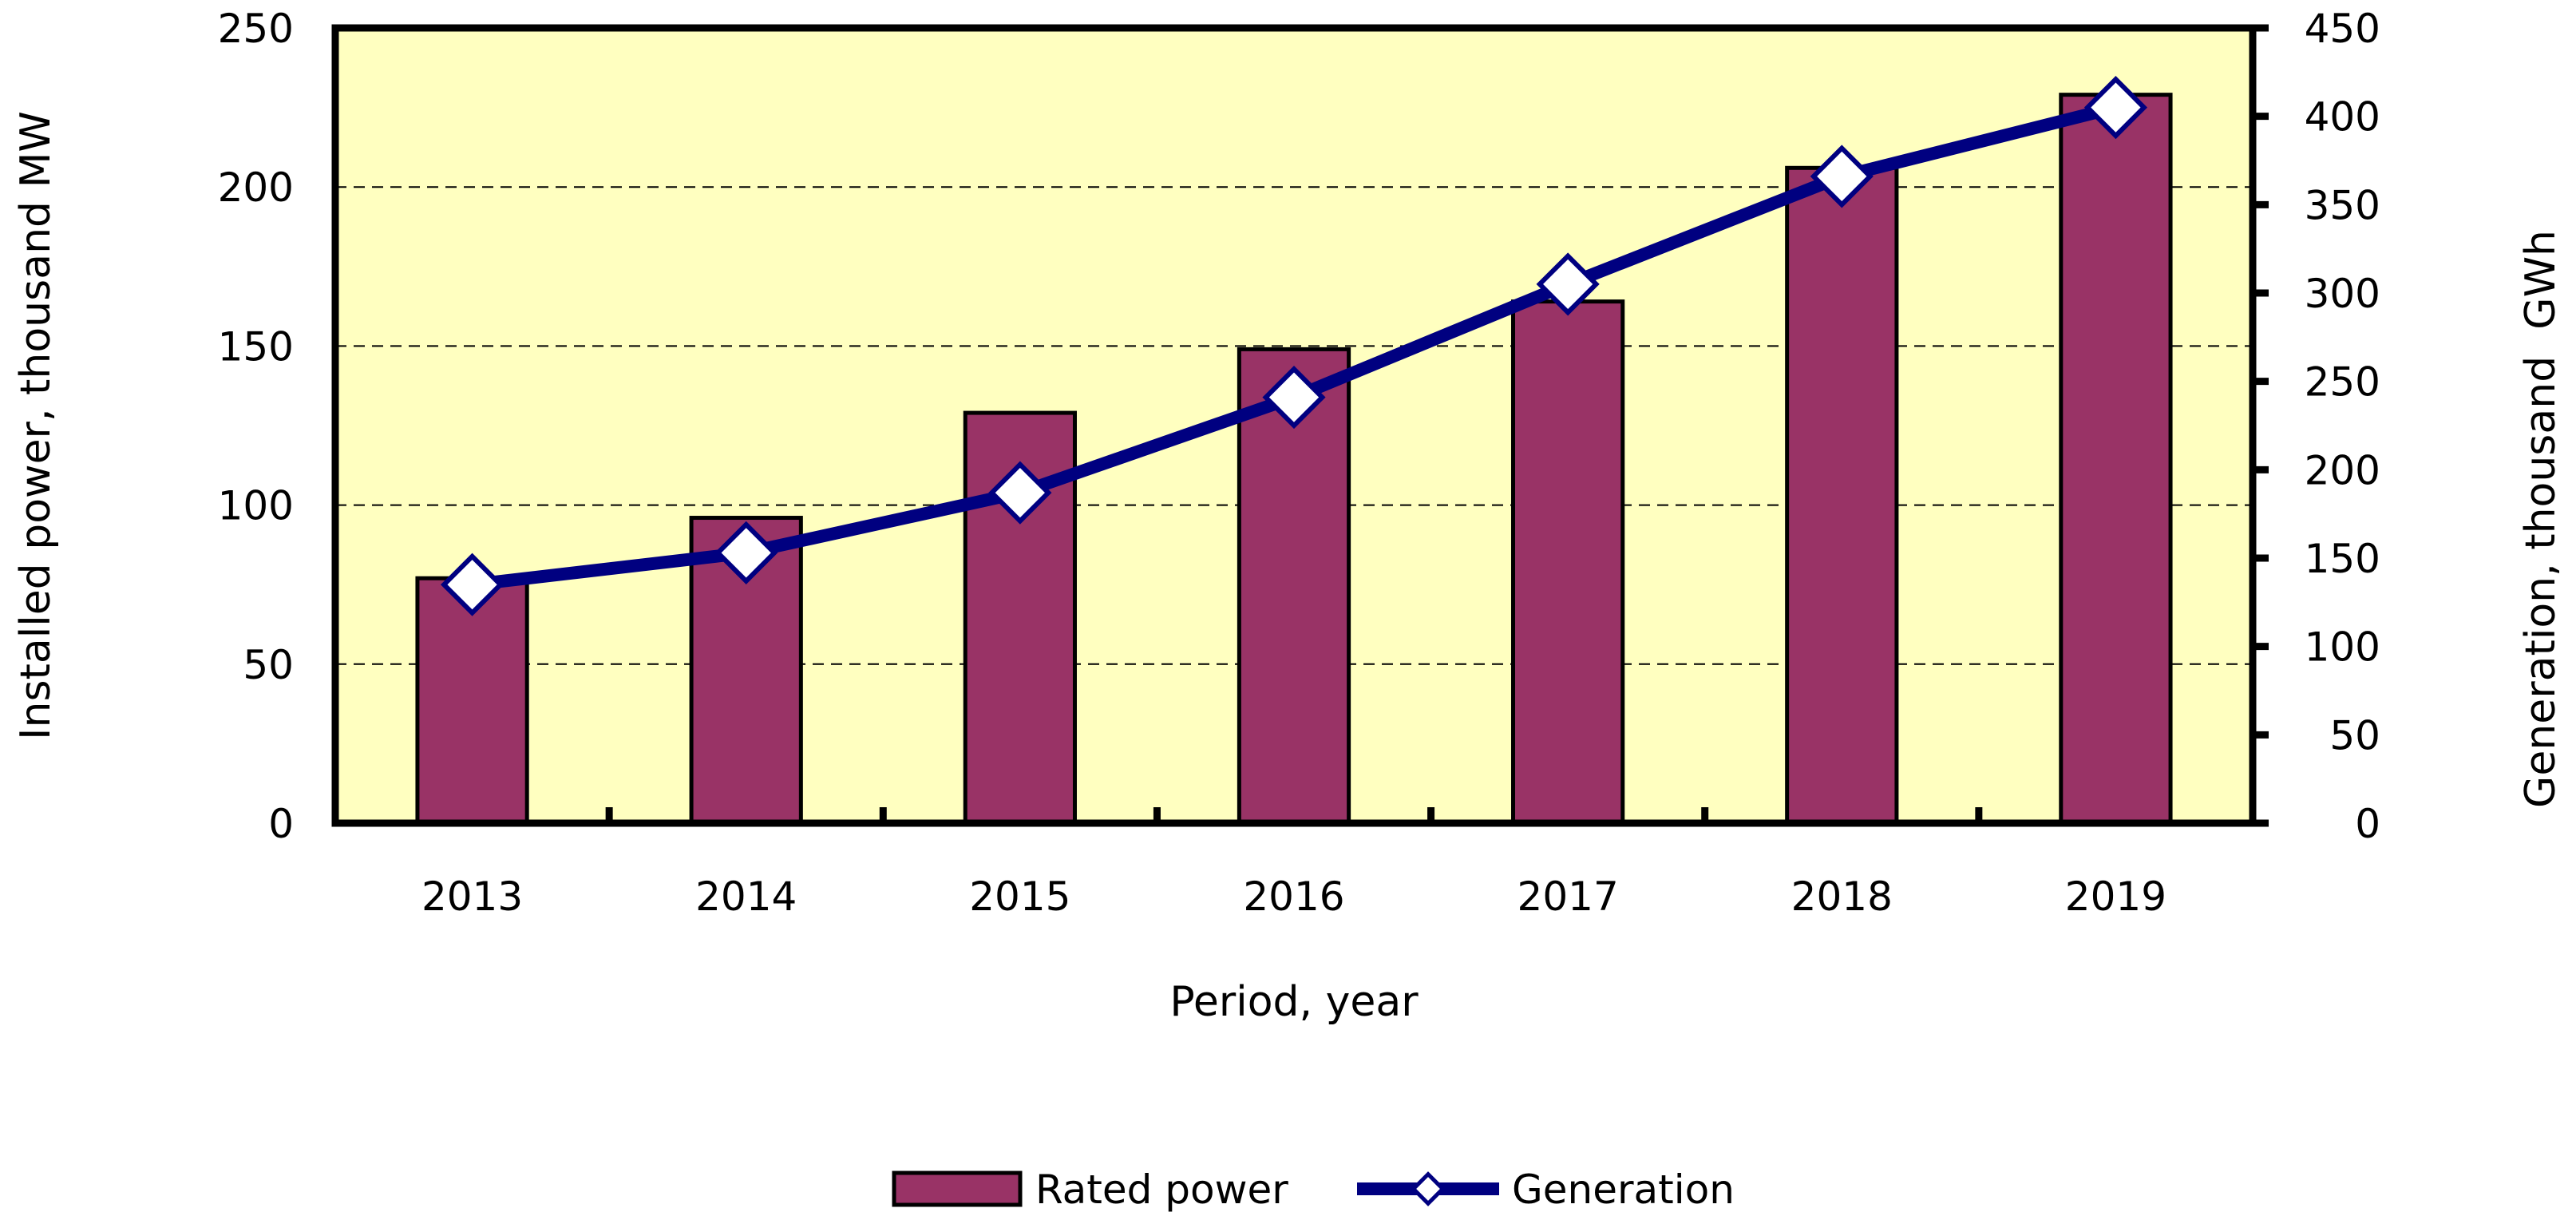  I want to click on y2-axis-title: Generation, thousand GWh, so click(2541, 519).